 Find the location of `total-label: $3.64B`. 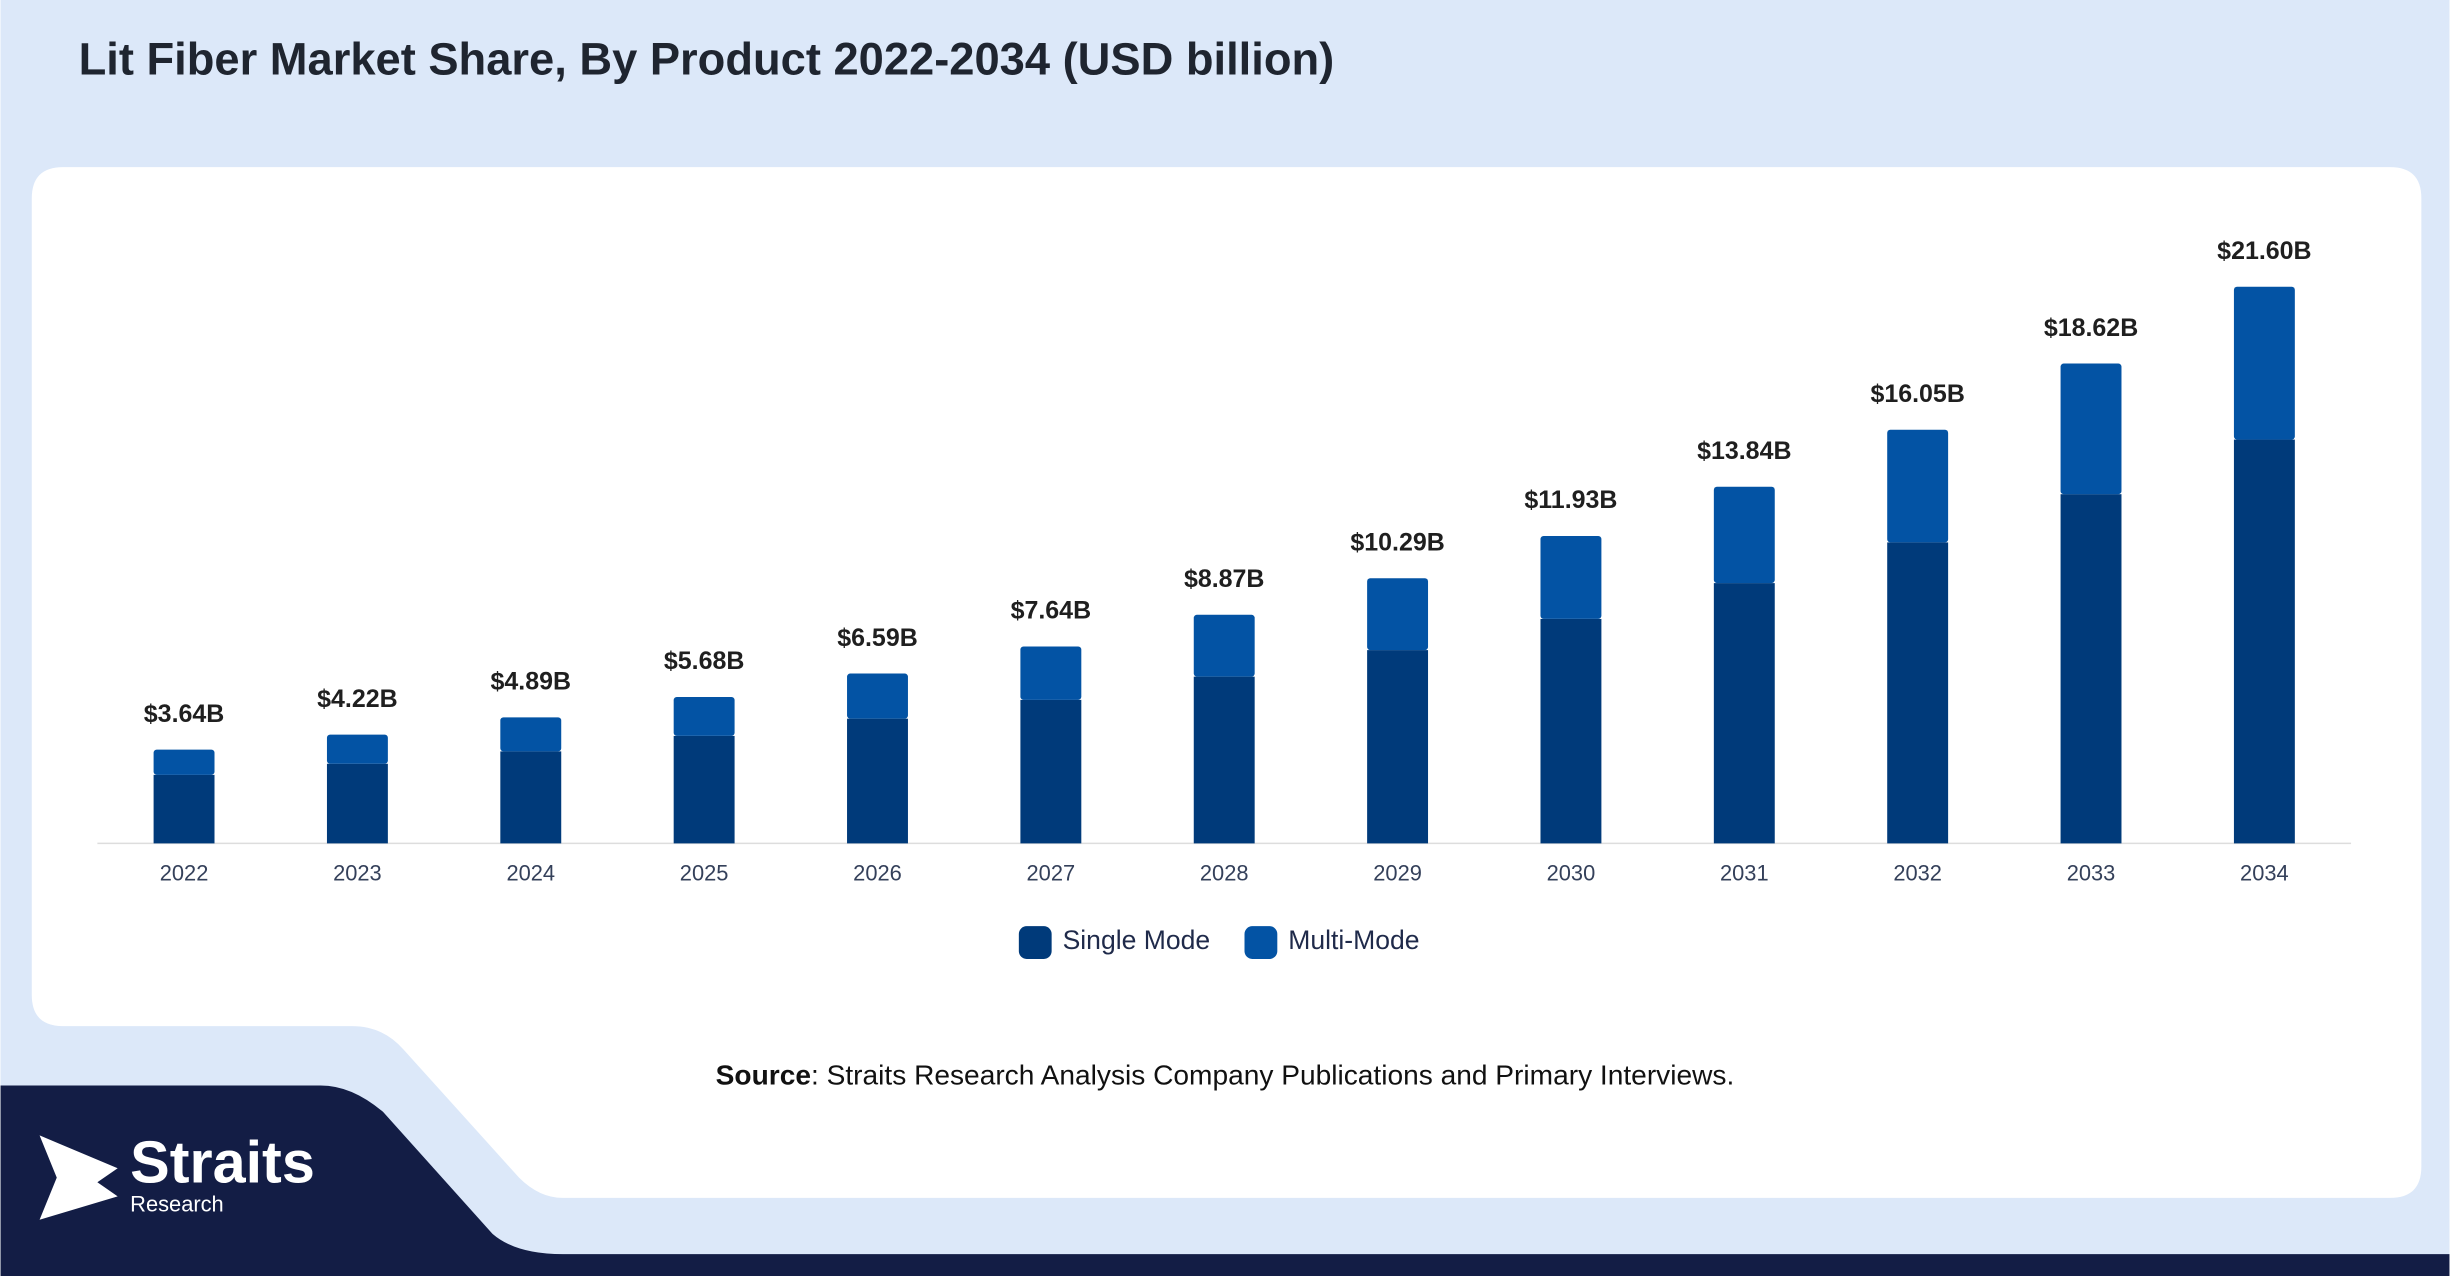

total-label: $3.64B is located at coordinates (184, 714).